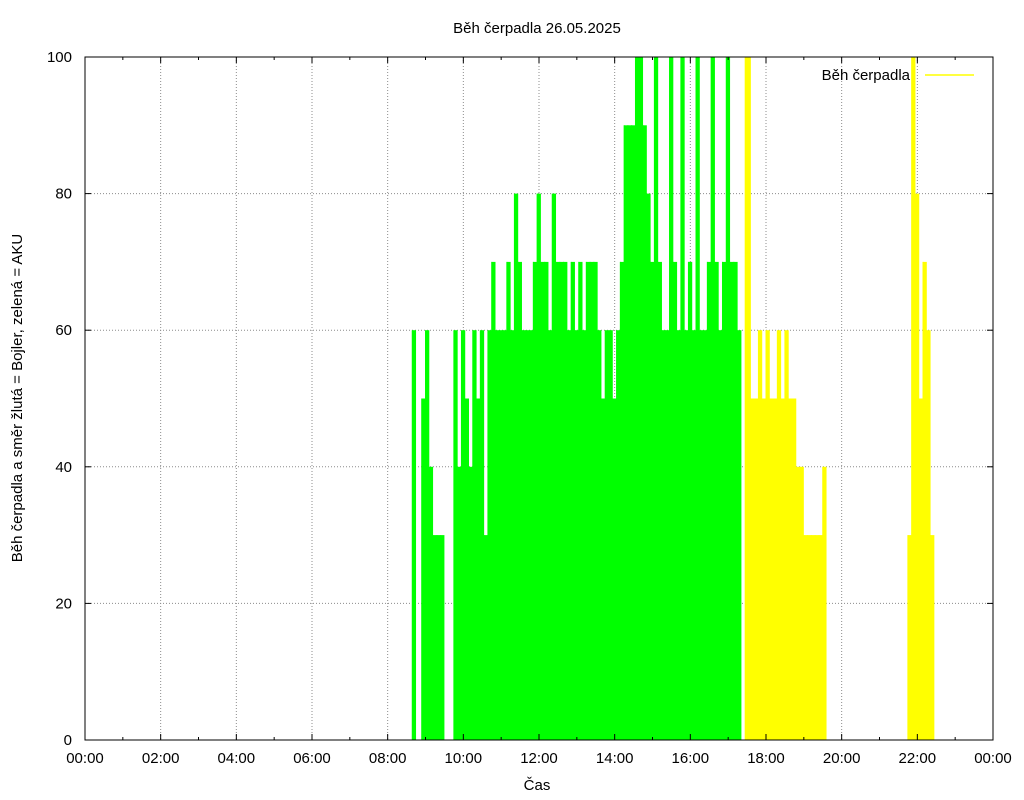 This screenshot has width=1024, height=800. What do you see at coordinates (388, 758) in the screenshot?
I see `x-tick-label: 08:00` at bounding box center [388, 758].